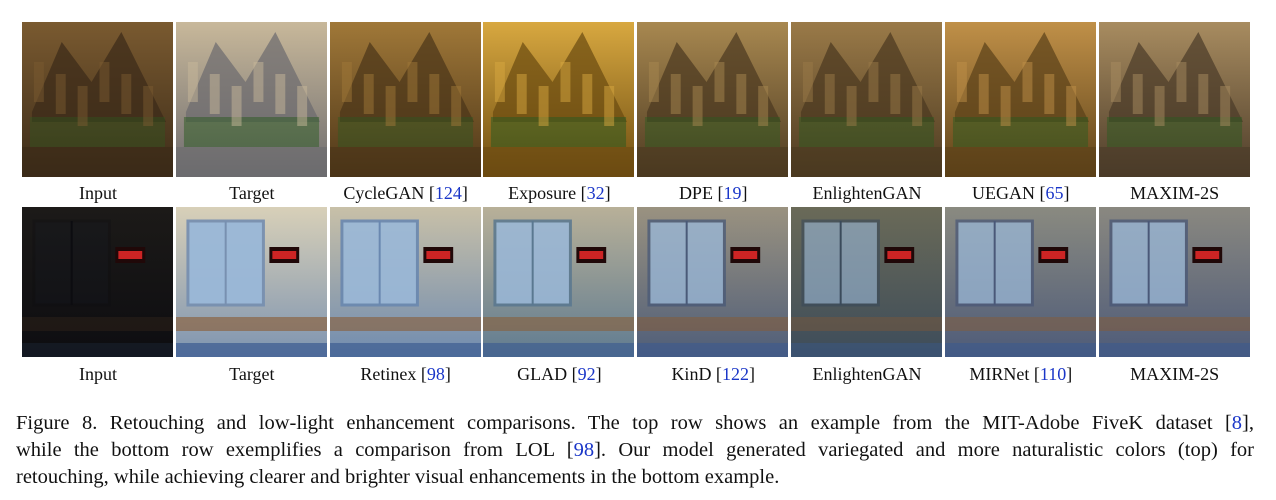  What do you see at coordinates (559, 193) in the screenshot?
I see `image-label: Exposure [32]` at bounding box center [559, 193].